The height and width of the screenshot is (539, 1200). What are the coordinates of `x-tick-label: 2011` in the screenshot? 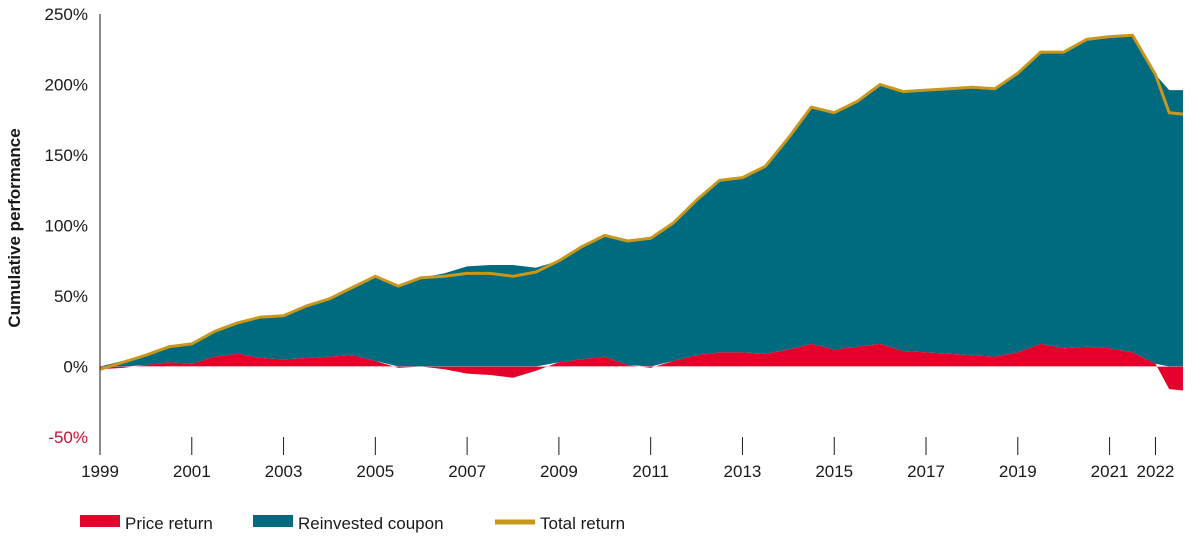 It's located at (650, 471).